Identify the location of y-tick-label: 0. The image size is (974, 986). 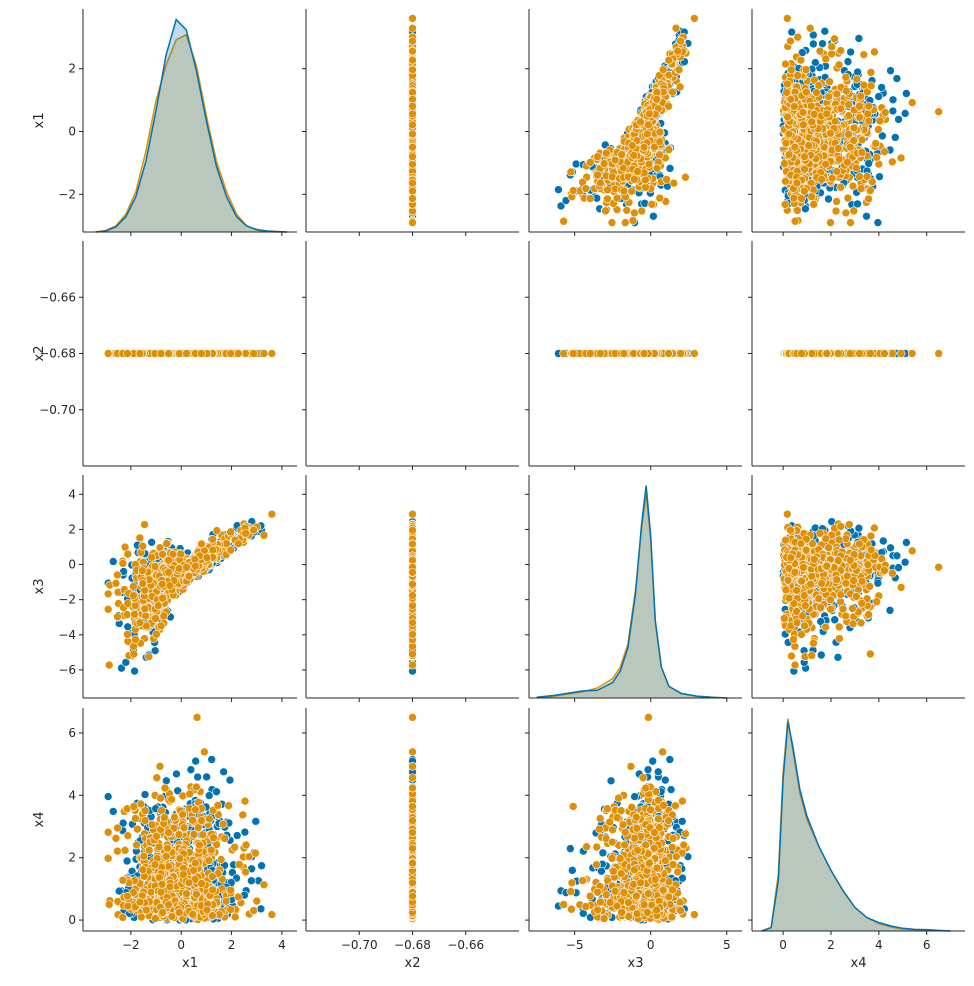
(72, 131).